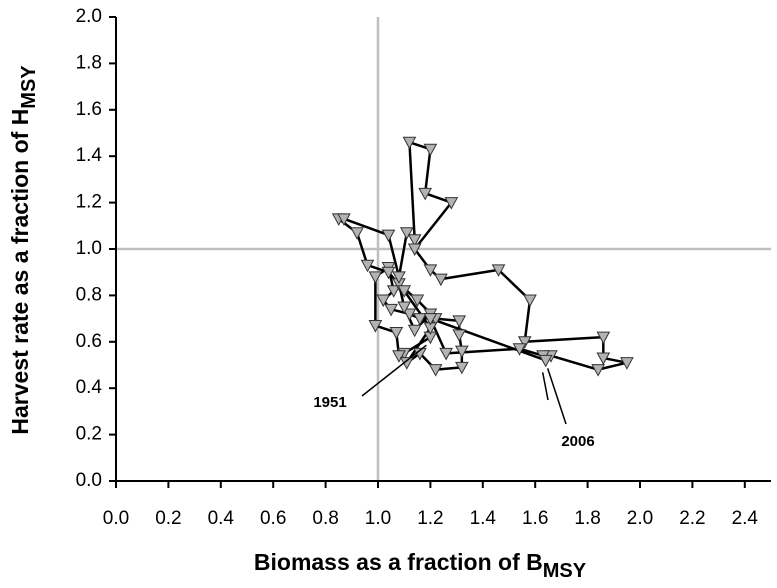  I want to click on y-tick-label: 0.4, so click(89, 387).